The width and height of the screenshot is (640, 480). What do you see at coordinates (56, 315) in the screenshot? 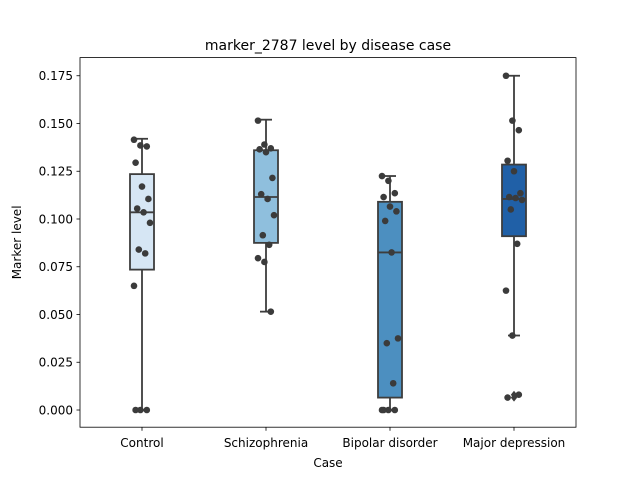
I see `y-tick-label: 0.050` at bounding box center [56, 315].